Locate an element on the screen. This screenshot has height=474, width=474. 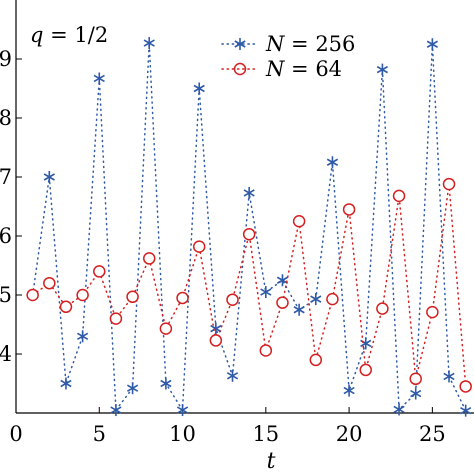
y-tick-label: .5 is located at coordinates (6, 295).